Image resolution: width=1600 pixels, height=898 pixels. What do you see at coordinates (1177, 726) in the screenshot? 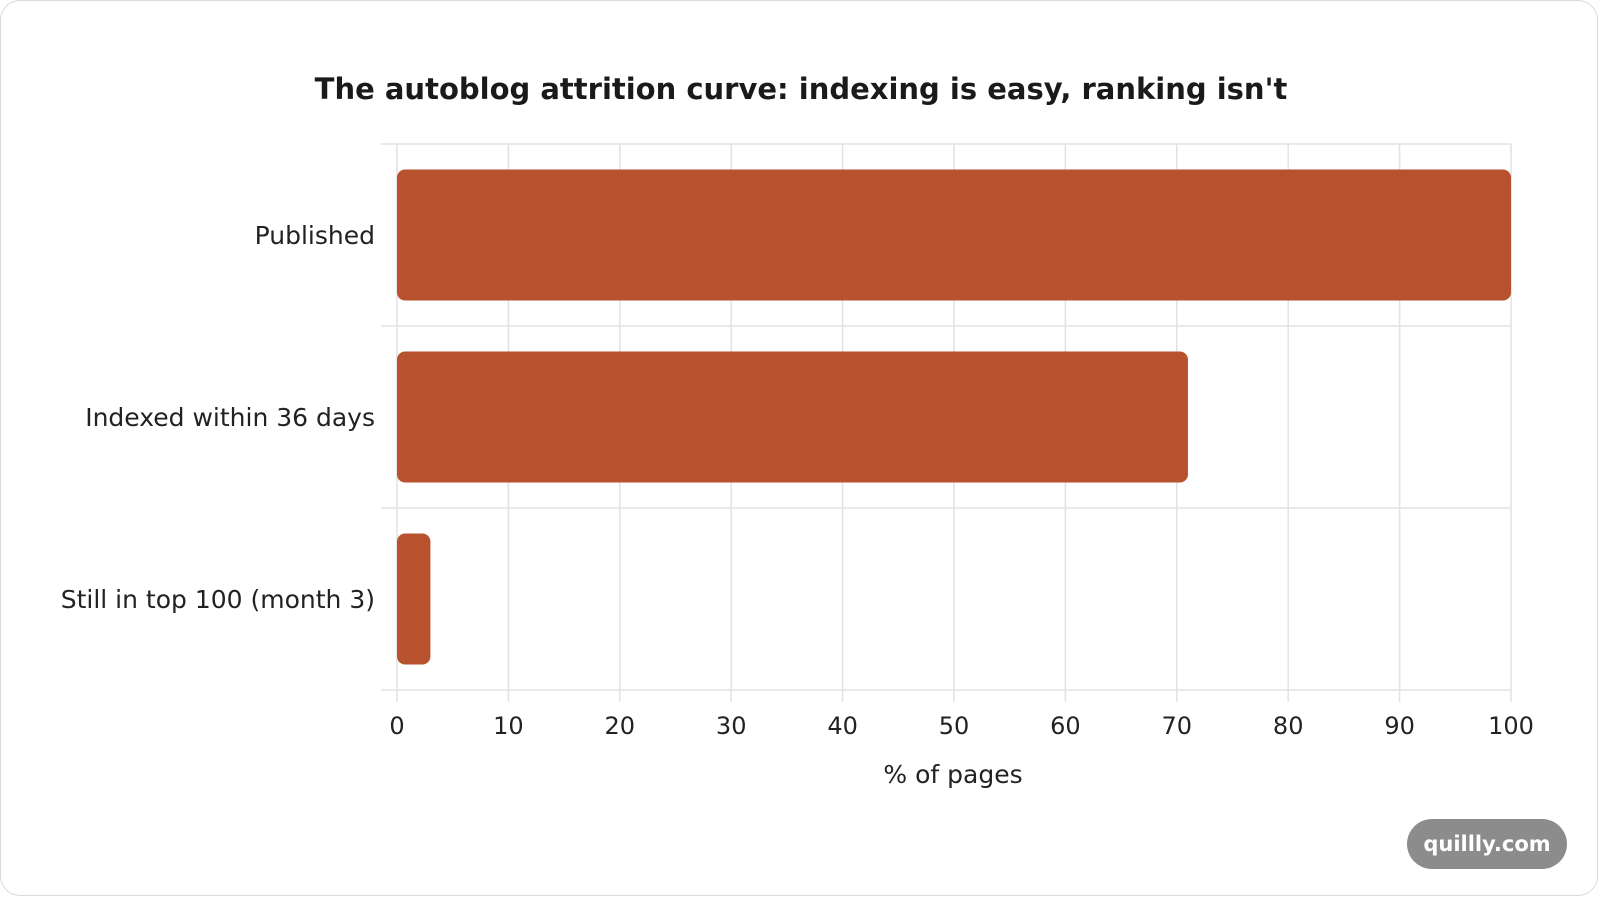
I see `x-tick-label: 70` at bounding box center [1177, 726].